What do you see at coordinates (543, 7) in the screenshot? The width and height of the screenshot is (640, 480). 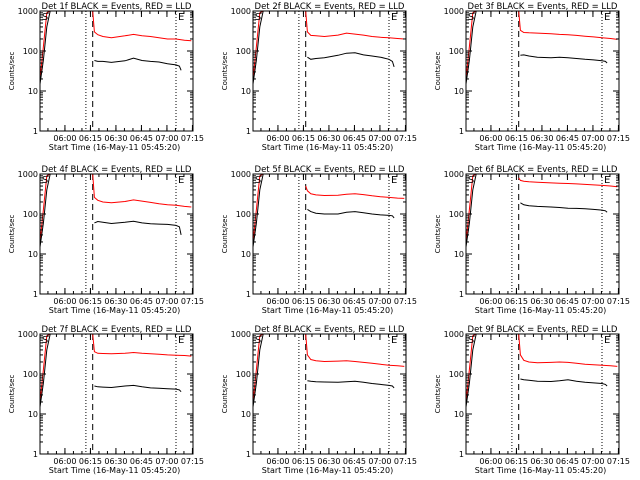 I see `panel-title: Det 3f BLACK = Events, RED = LLD` at bounding box center [543, 7].